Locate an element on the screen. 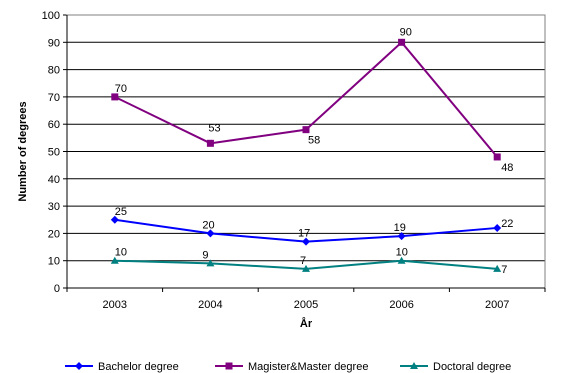 This screenshot has height=373, width=562. data-label-s2-2: 7 is located at coordinates (303, 261).